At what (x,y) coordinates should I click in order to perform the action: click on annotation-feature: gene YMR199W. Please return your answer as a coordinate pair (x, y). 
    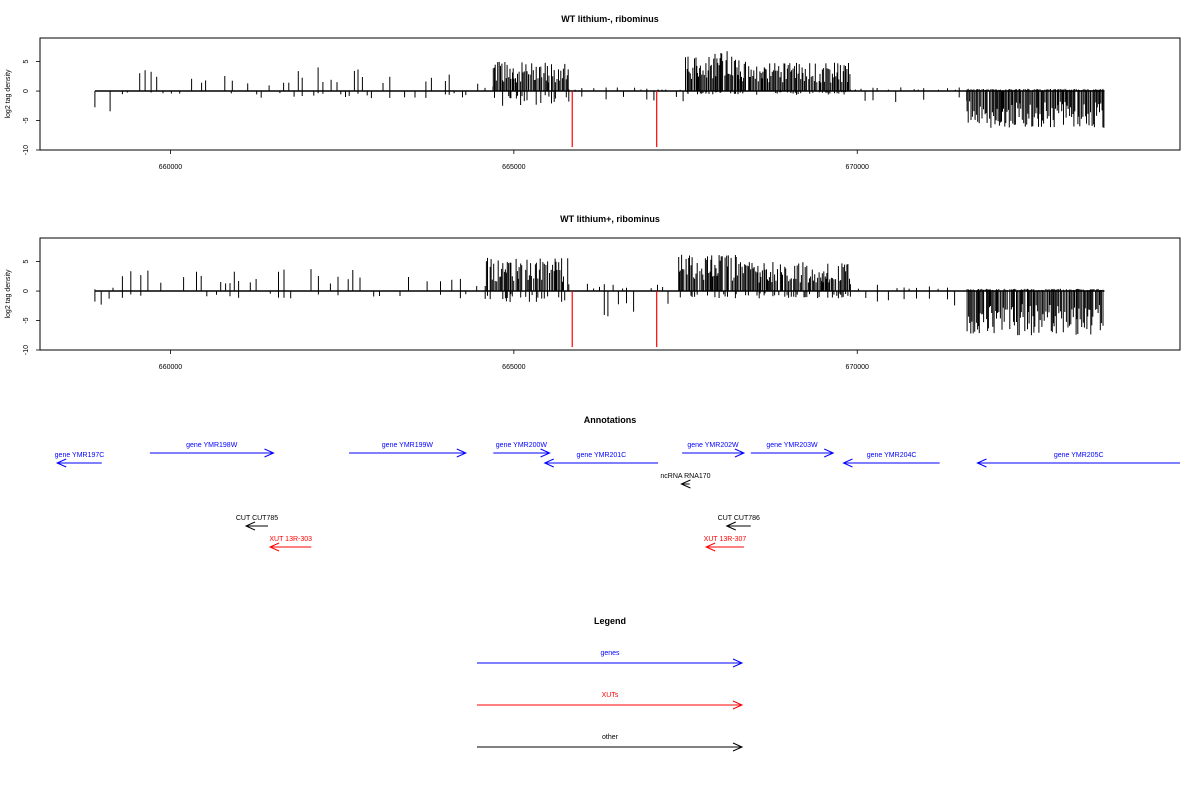
    Looking at the image, I should click on (408, 450).